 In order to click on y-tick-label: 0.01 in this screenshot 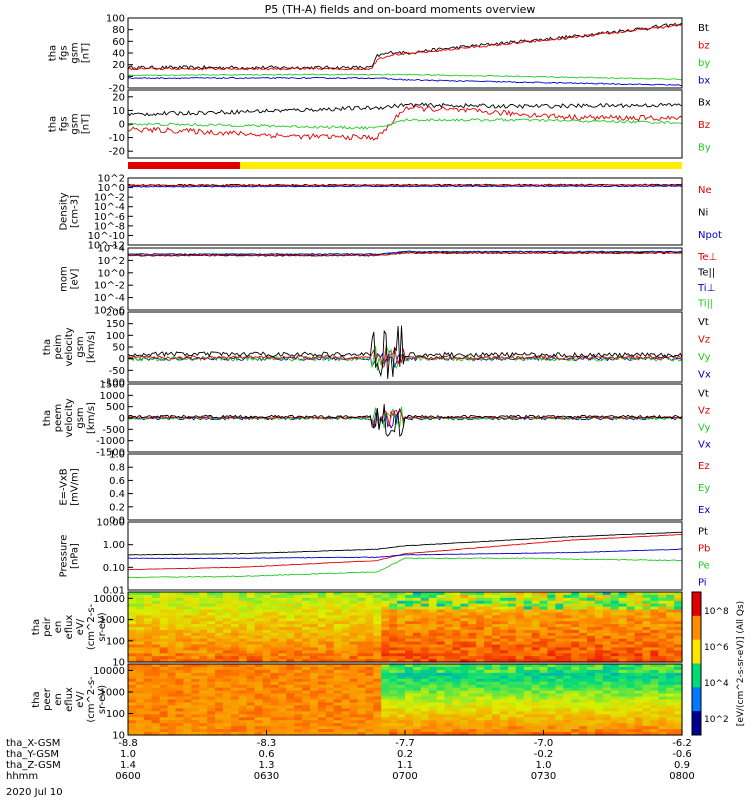, I will do `click(114, 591)`.